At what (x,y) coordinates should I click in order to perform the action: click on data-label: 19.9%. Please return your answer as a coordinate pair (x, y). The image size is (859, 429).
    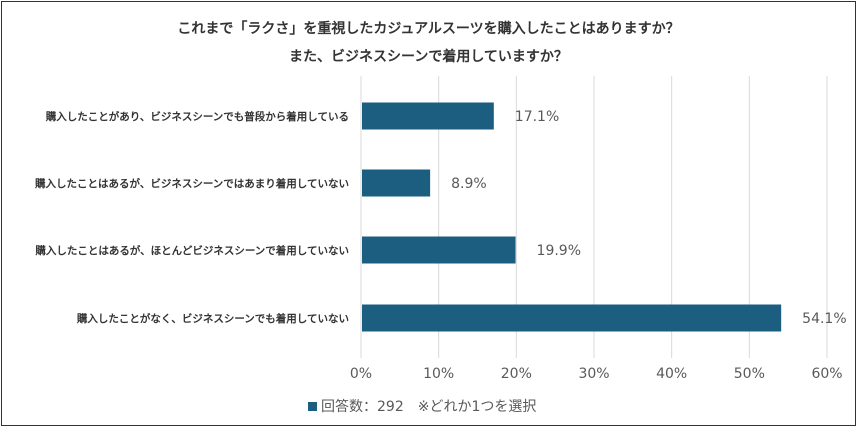
    Looking at the image, I should click on (559, 251).